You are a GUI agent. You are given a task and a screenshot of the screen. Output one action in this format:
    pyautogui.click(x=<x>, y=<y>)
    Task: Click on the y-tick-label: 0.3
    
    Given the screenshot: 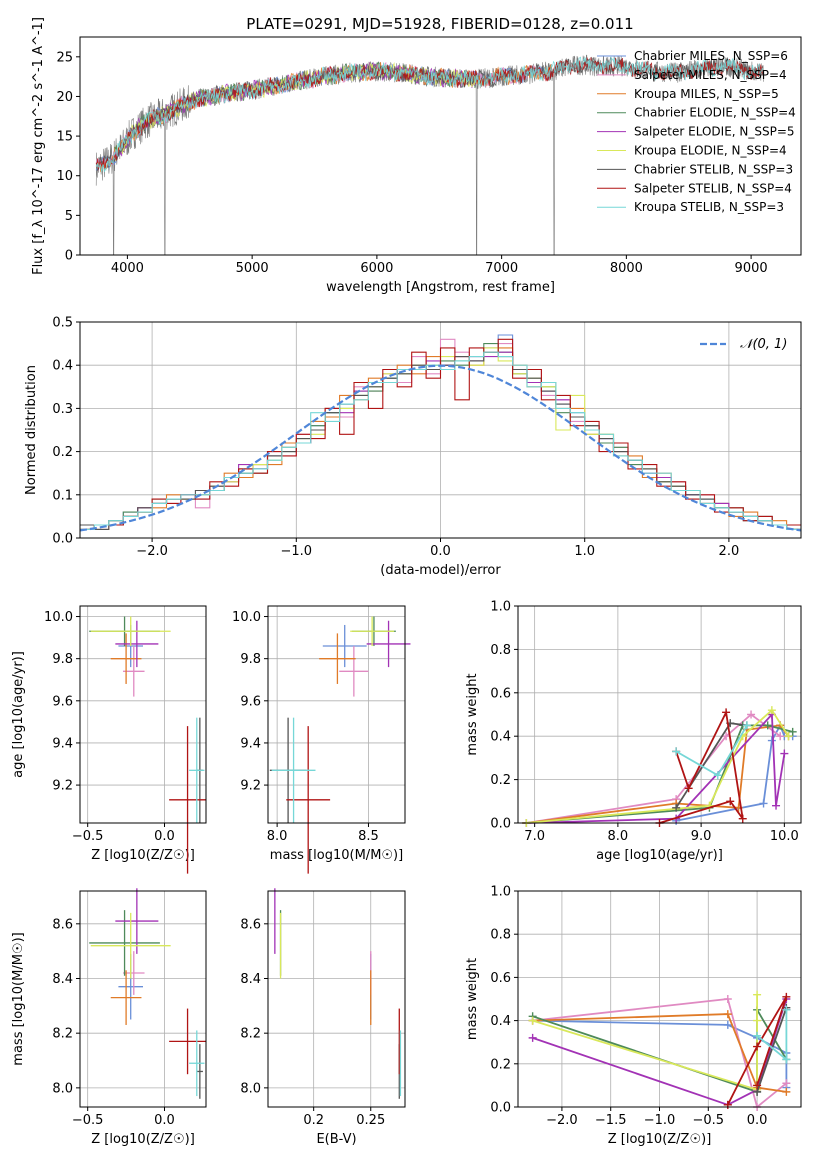 What is the action you would take?
    pyautogui.click(x=62, y=409)
    